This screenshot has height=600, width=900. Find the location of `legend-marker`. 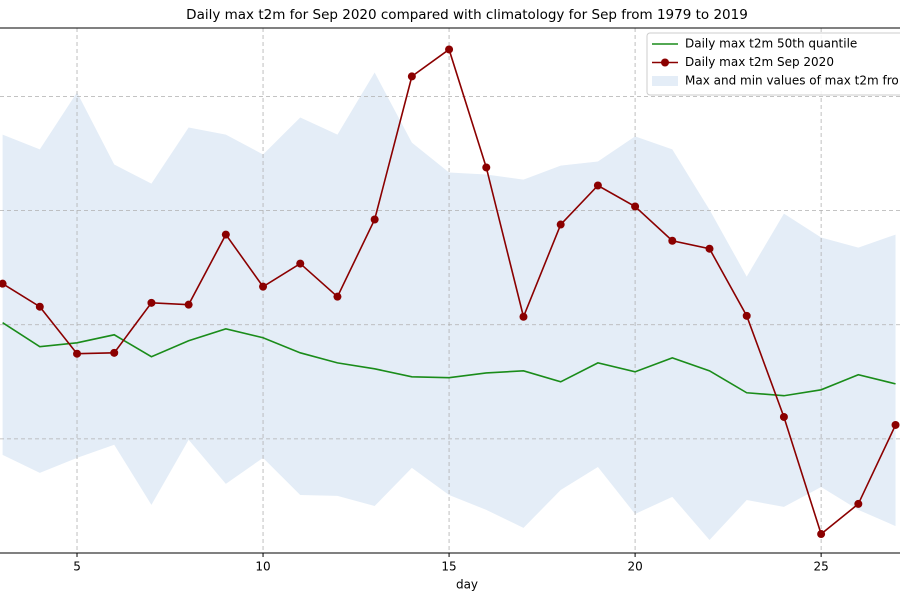

legend-marker is located at coordinates (665, 62).